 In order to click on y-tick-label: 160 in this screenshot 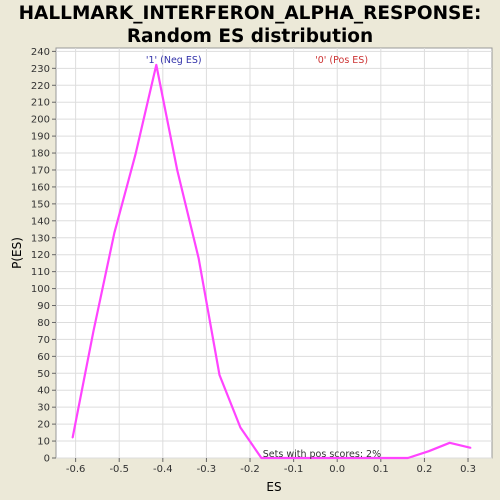, I will do `click(40, 187)`.